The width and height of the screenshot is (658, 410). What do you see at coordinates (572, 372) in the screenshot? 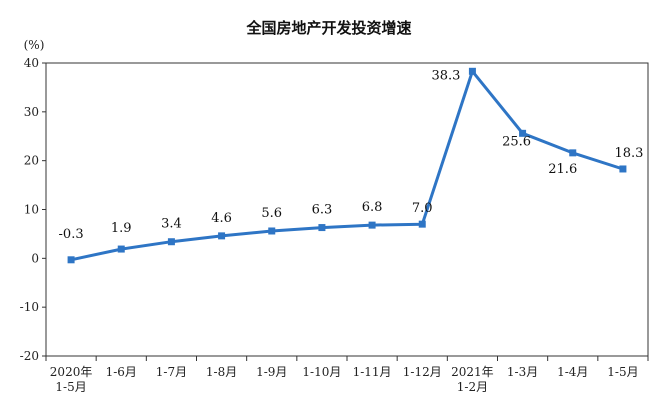
I see `x-tick-label: 1-4月` at bounding box center [572, 372].